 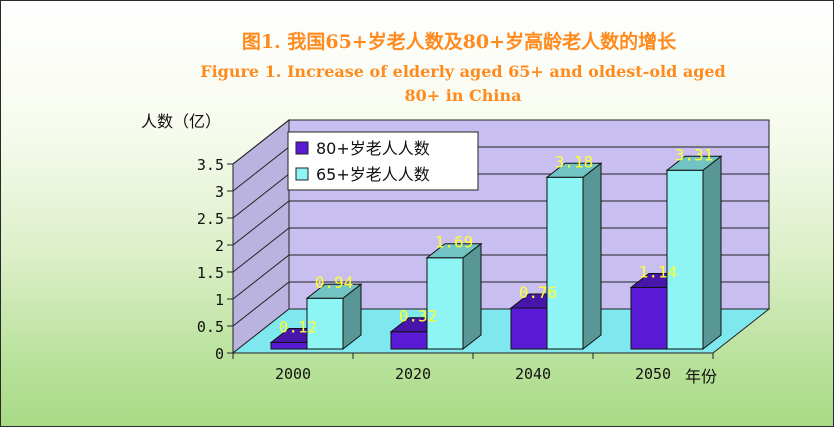 I want to click on data-label-65plus: 1.69, so click(x=454, y=242).